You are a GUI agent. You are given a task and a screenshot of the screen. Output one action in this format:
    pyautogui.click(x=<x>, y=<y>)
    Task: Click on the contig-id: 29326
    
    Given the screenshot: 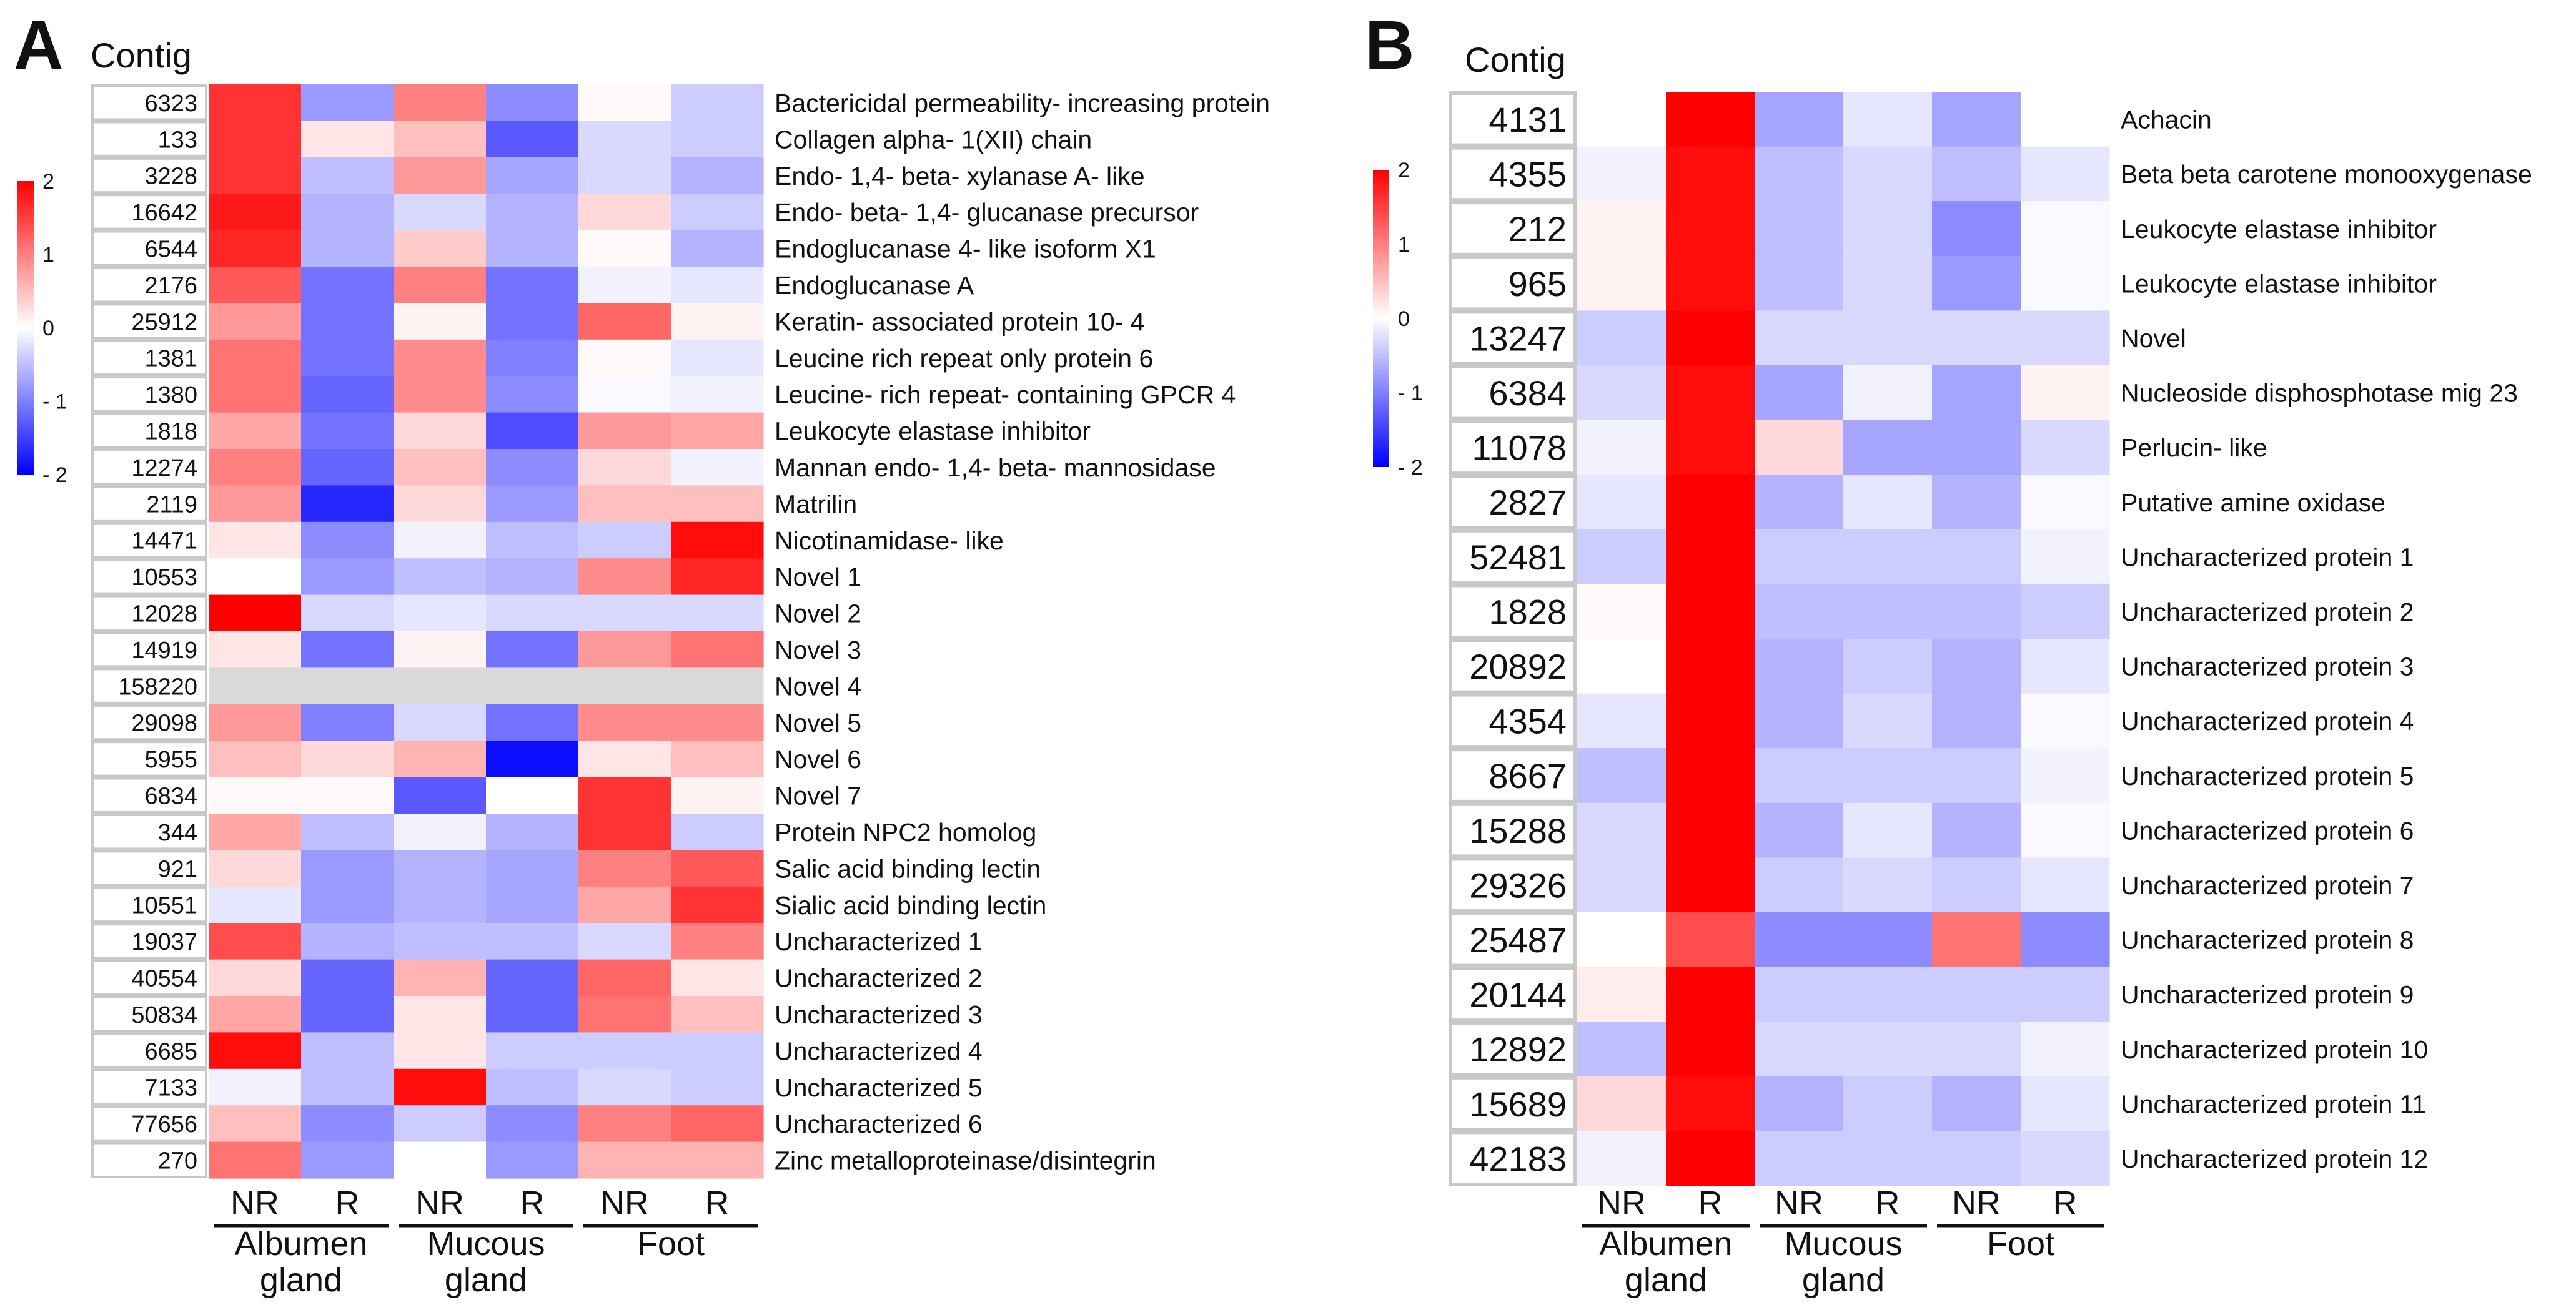 What is the action you would take?
    pyautogui.click(x=1518, y=885)
    